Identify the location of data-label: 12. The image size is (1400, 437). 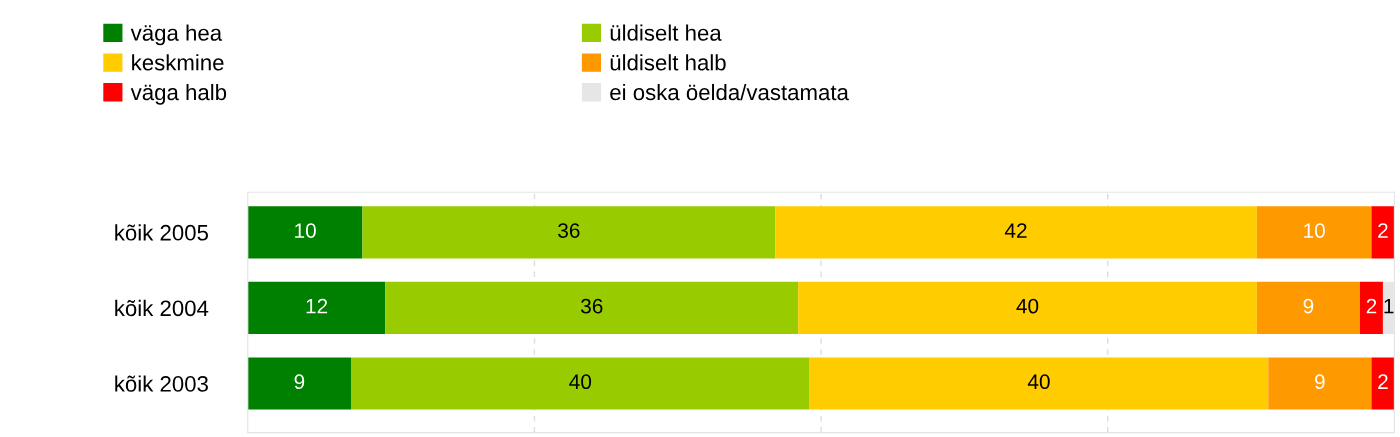
(317, 306).